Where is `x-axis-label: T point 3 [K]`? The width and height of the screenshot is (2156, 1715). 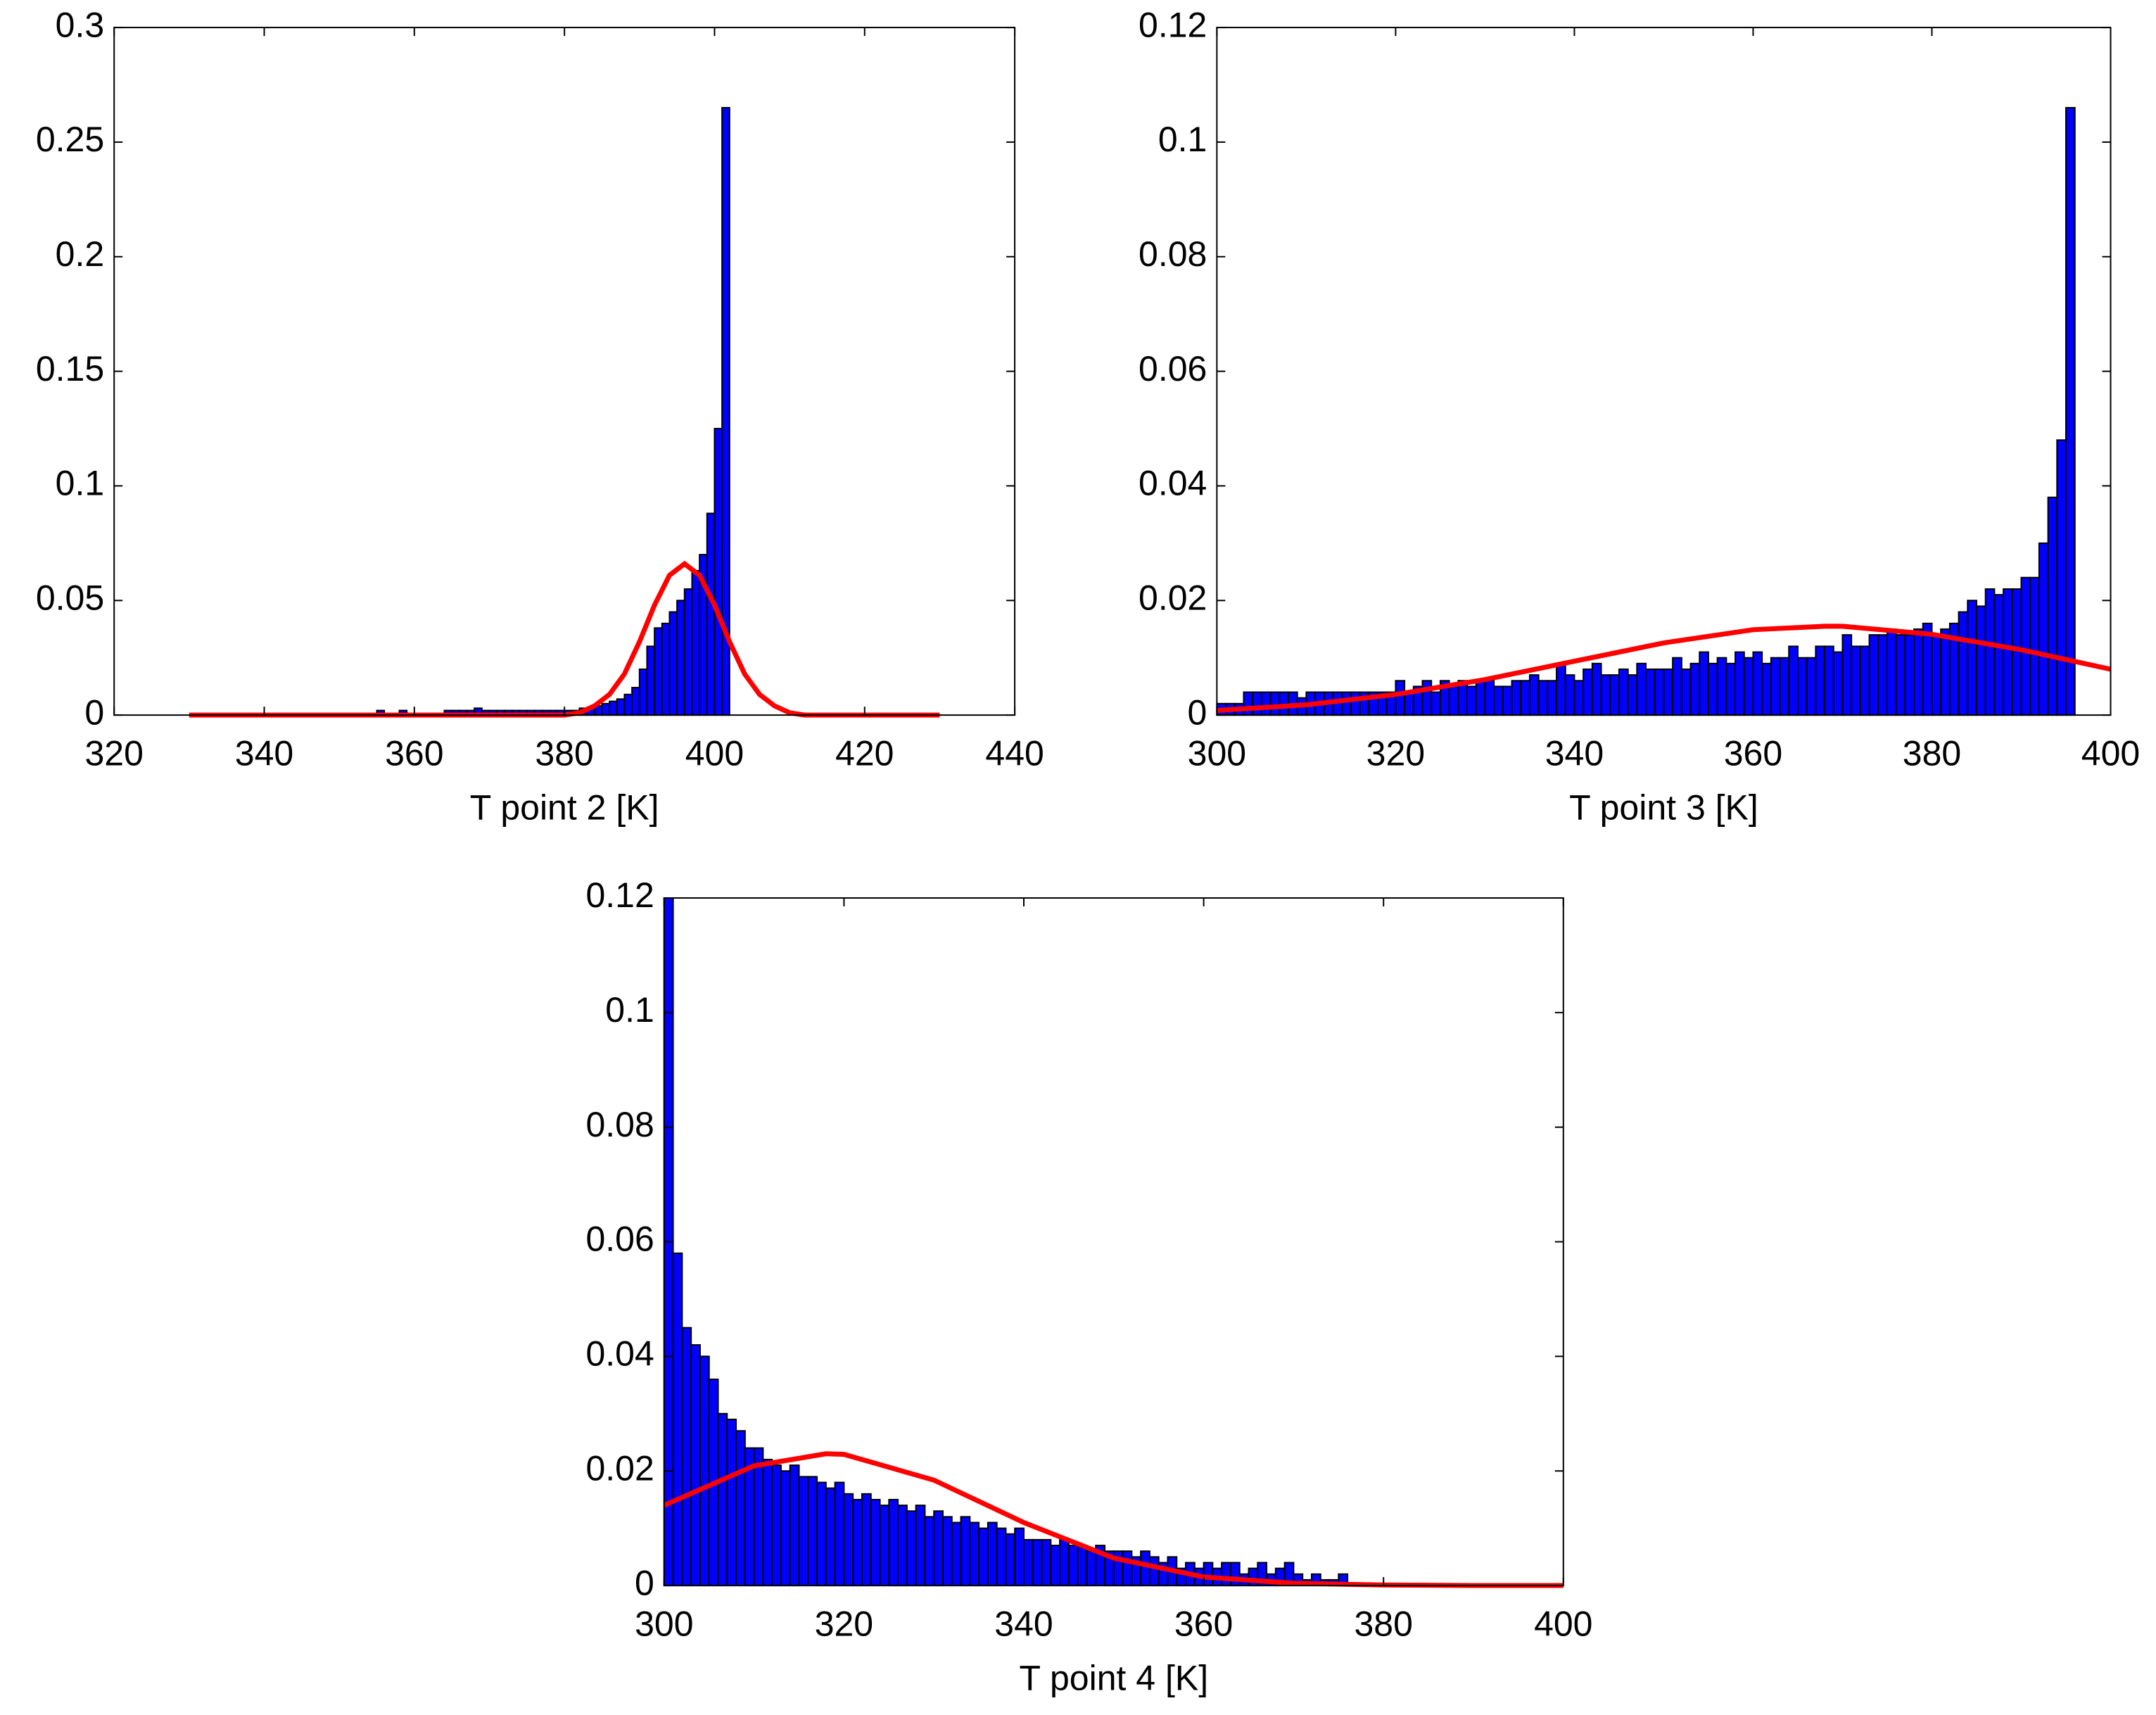
x-axis-label: T point 3 [K] is located at coordinates (1663, 807).